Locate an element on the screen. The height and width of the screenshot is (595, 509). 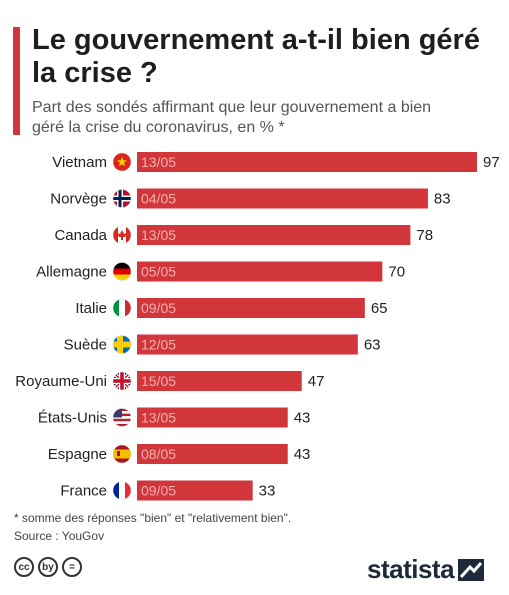
date-label: 04/05 is located at coordinates (158, 199).